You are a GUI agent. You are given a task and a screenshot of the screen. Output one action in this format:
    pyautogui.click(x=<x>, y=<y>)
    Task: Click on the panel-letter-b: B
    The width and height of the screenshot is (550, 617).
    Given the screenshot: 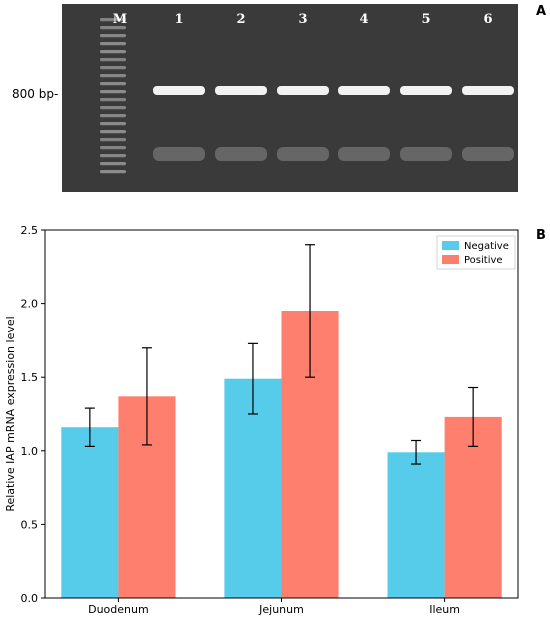 What is the action you would take?
    pyautogui.click(x=541, y=235)
    